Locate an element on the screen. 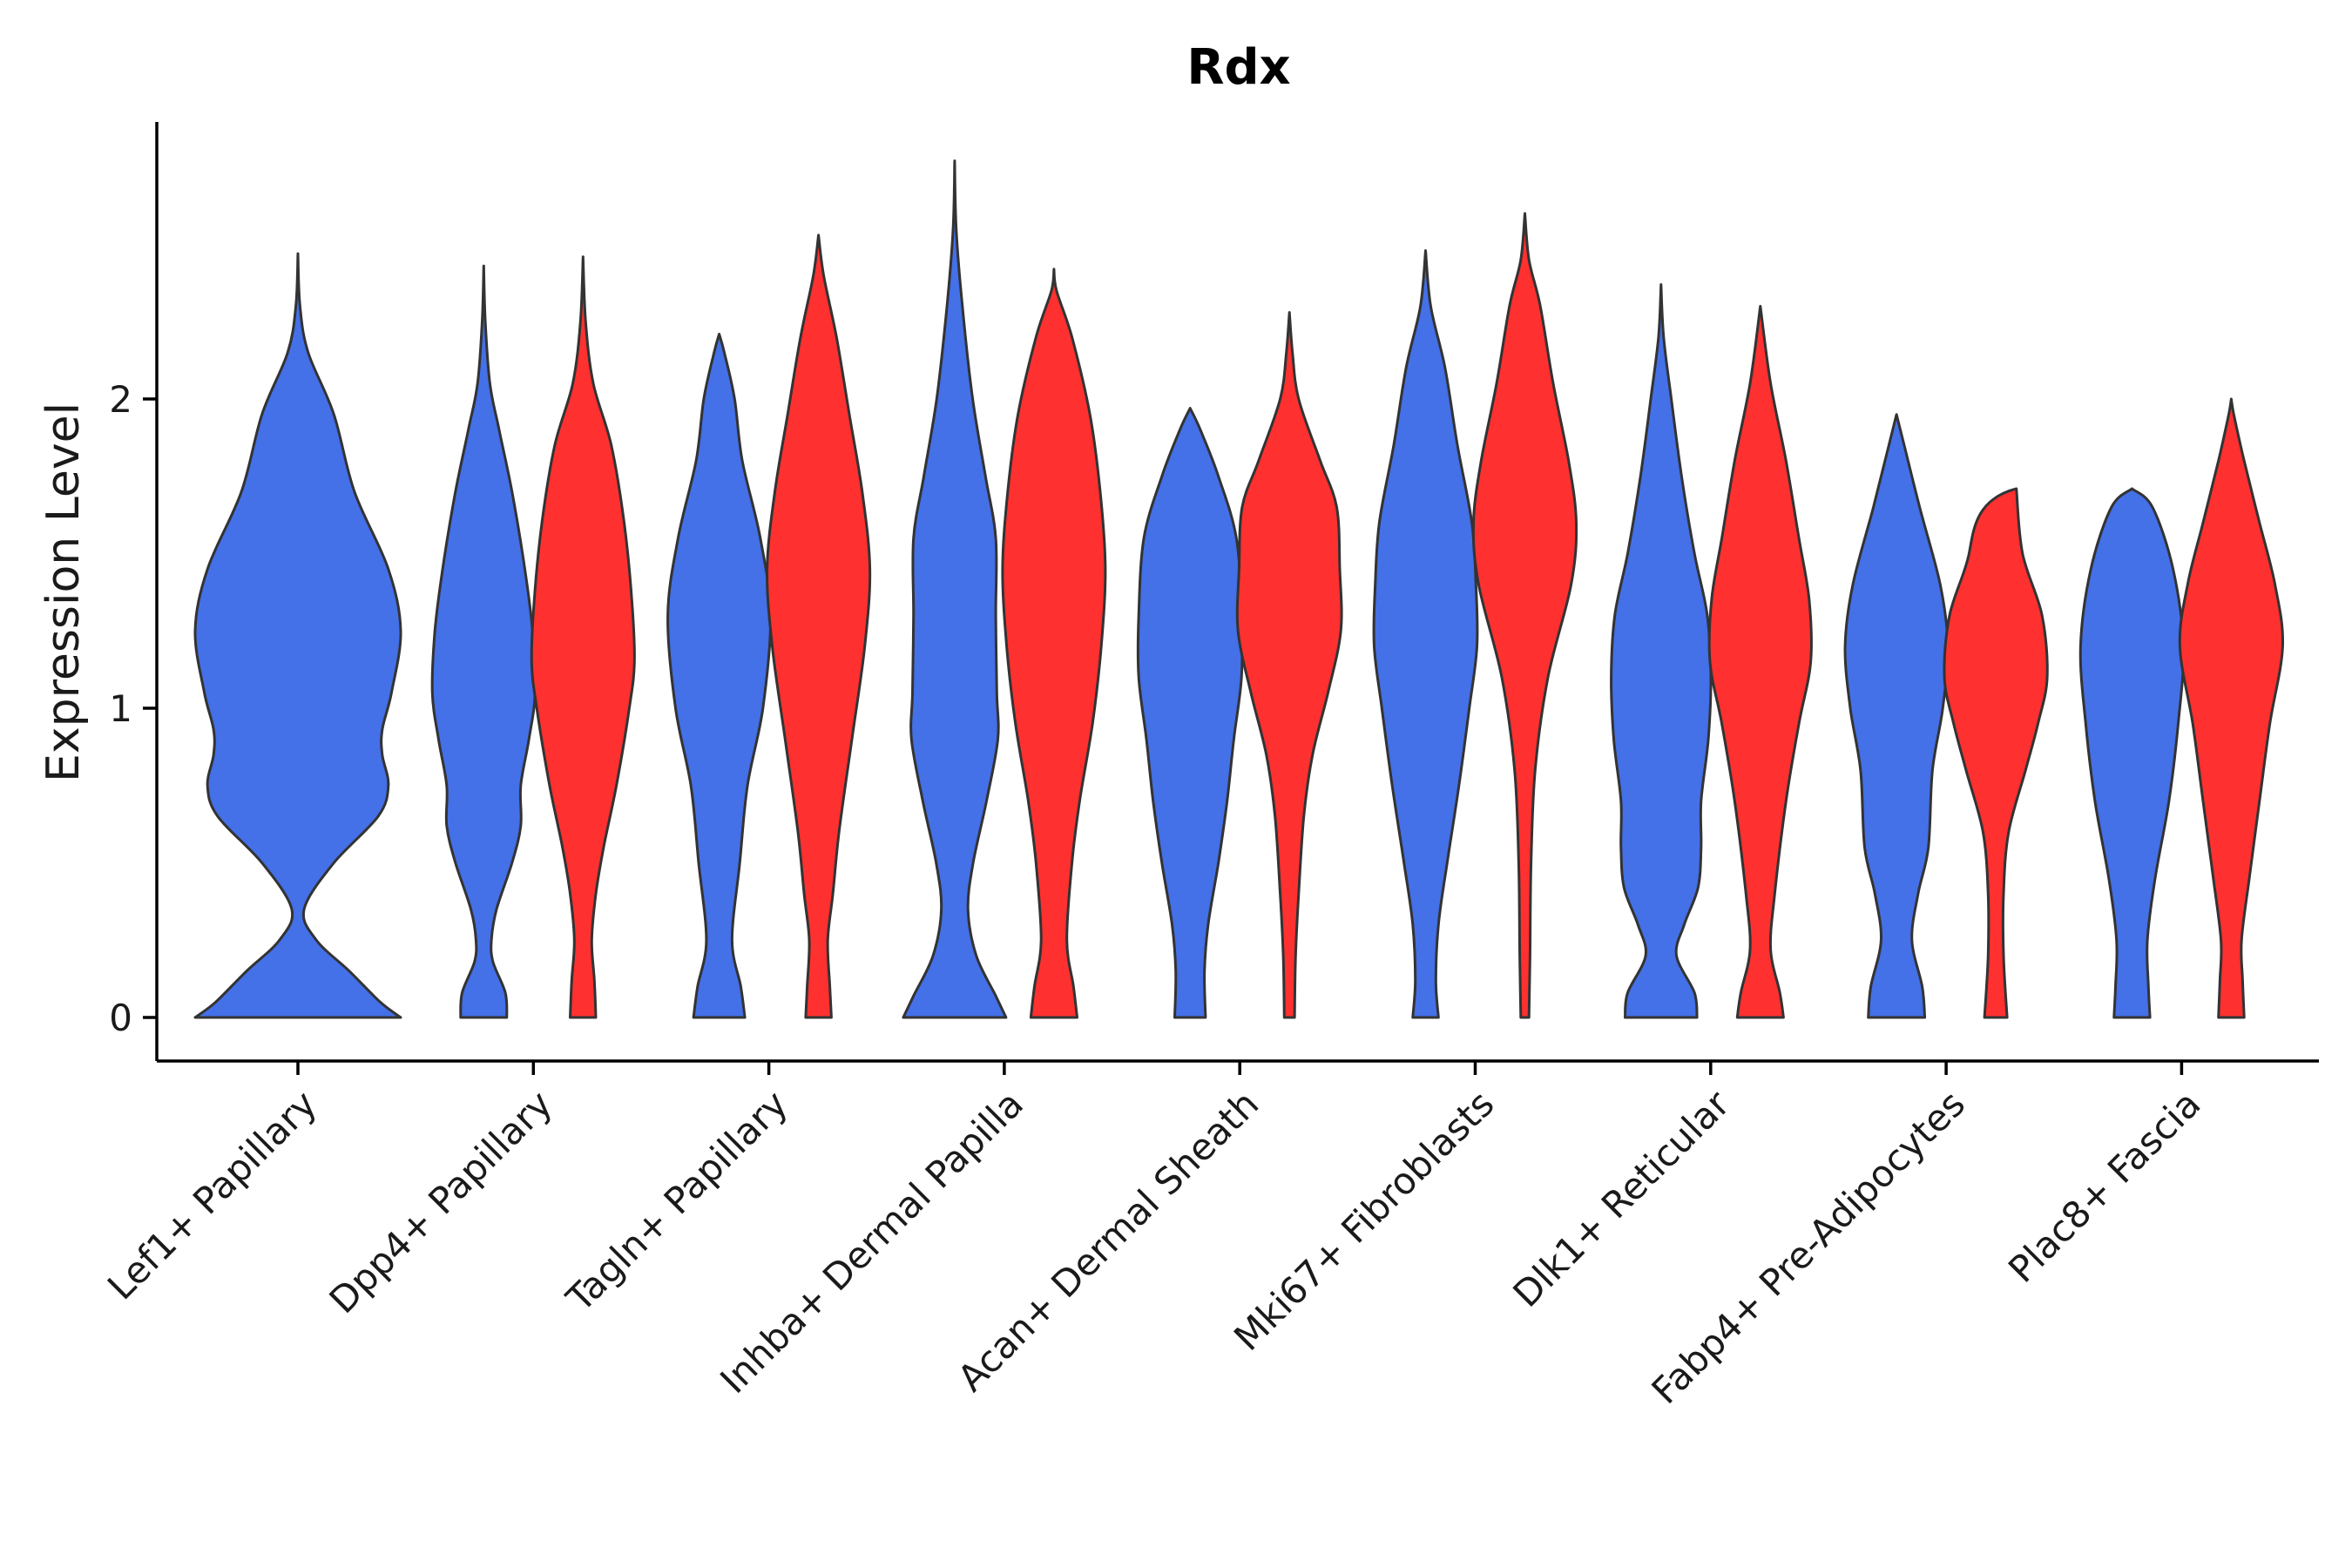 The width and height of the screenshot is (2352, 1568). violin-group-2-dpp4-papillary is located at coordinates (583, 637).